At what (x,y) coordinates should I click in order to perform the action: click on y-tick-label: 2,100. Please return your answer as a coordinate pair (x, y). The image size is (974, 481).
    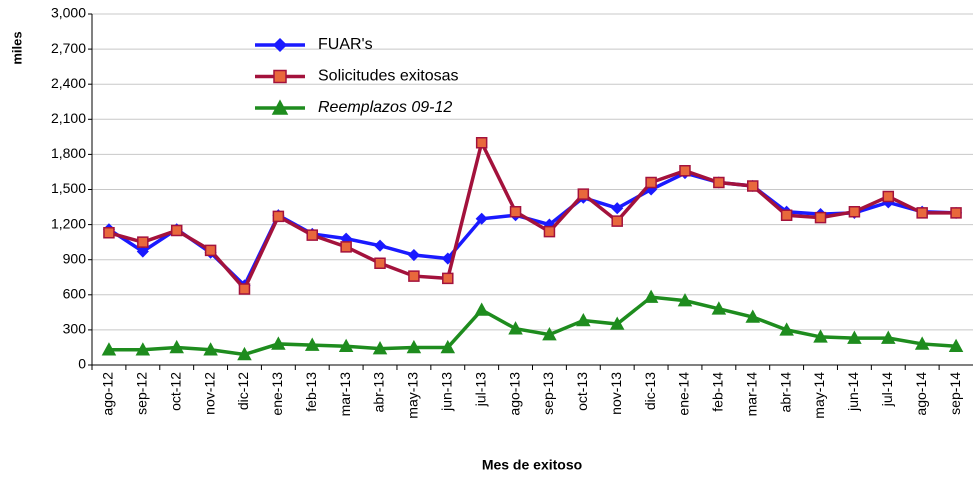
    Looking at the image, I should click on (68, 118).